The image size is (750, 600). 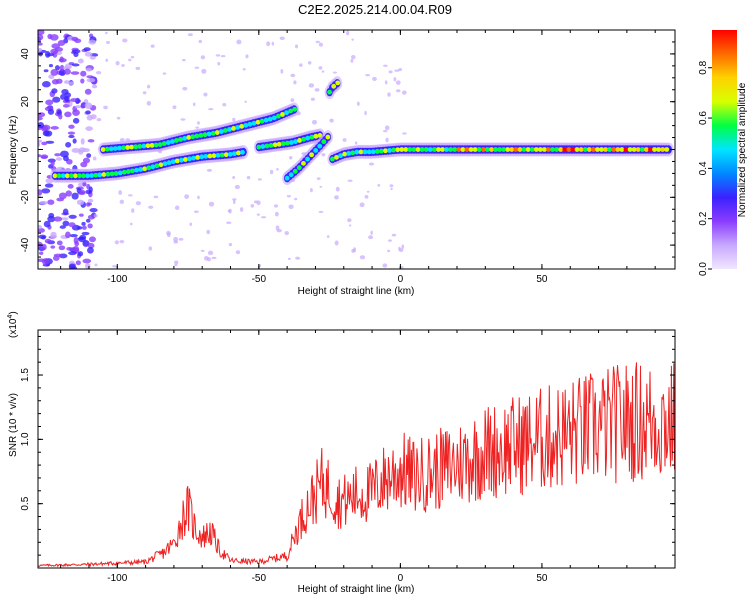 What do you see at coordinates (259, 279) in the screenshot?
I see `spectrogram-x-tick-label: -50` at bounding box center [259, 279].